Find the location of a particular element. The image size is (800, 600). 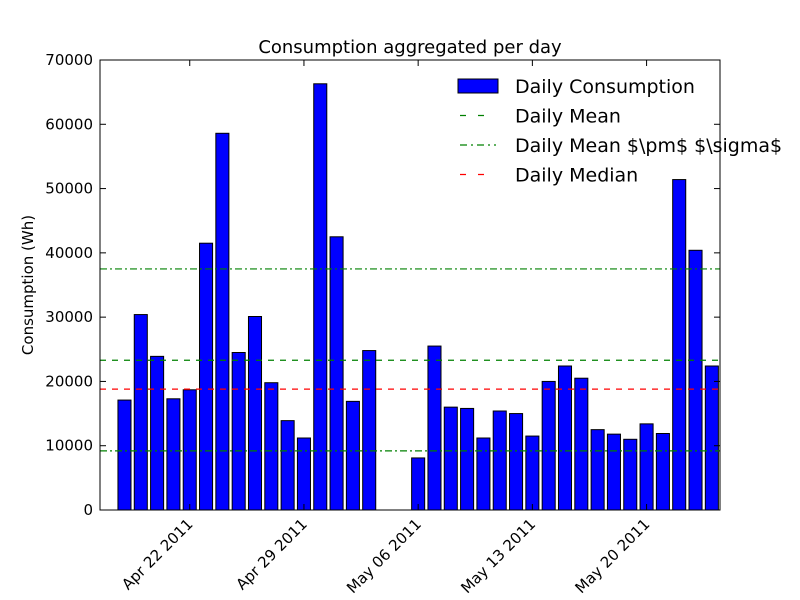

y-axis-title: Consumption (Wh) is located at coordinates (28, 285).